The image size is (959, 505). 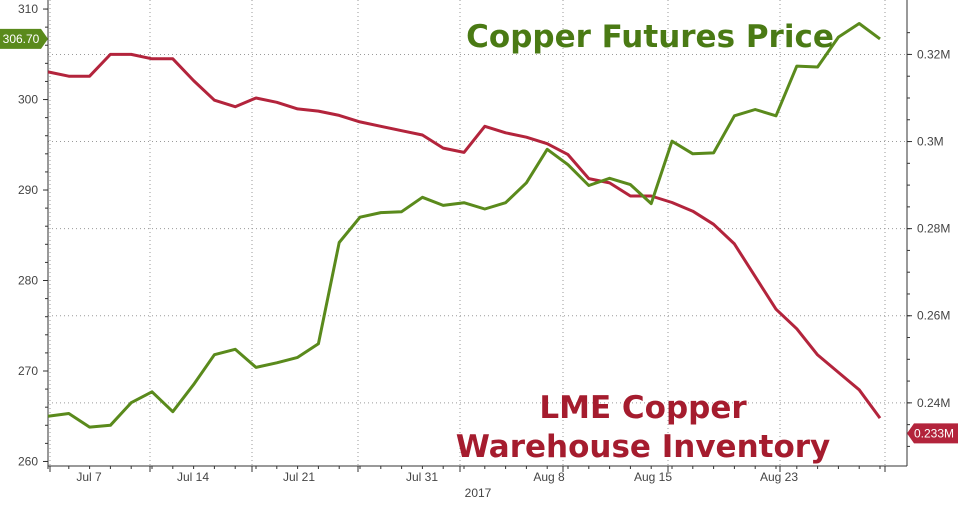 I want to click on right-tick-label: 0.26M, so click(x=933, y=316).